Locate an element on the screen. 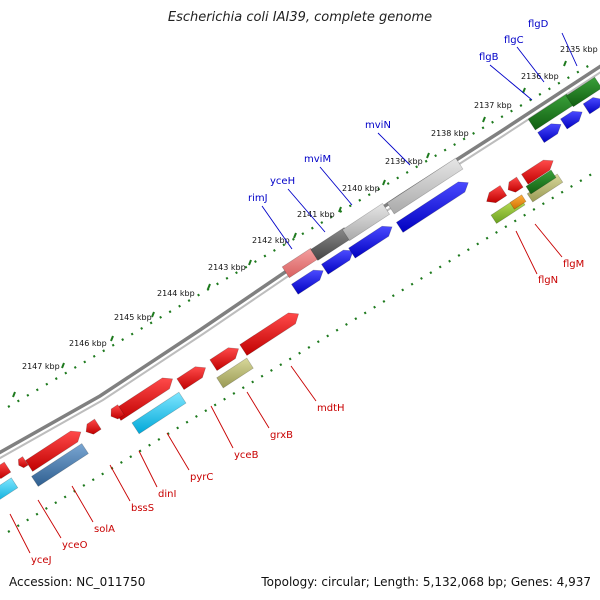 The width and height of the screenshot is (600, 600). gene-dini is located at coordinates (117, 412).